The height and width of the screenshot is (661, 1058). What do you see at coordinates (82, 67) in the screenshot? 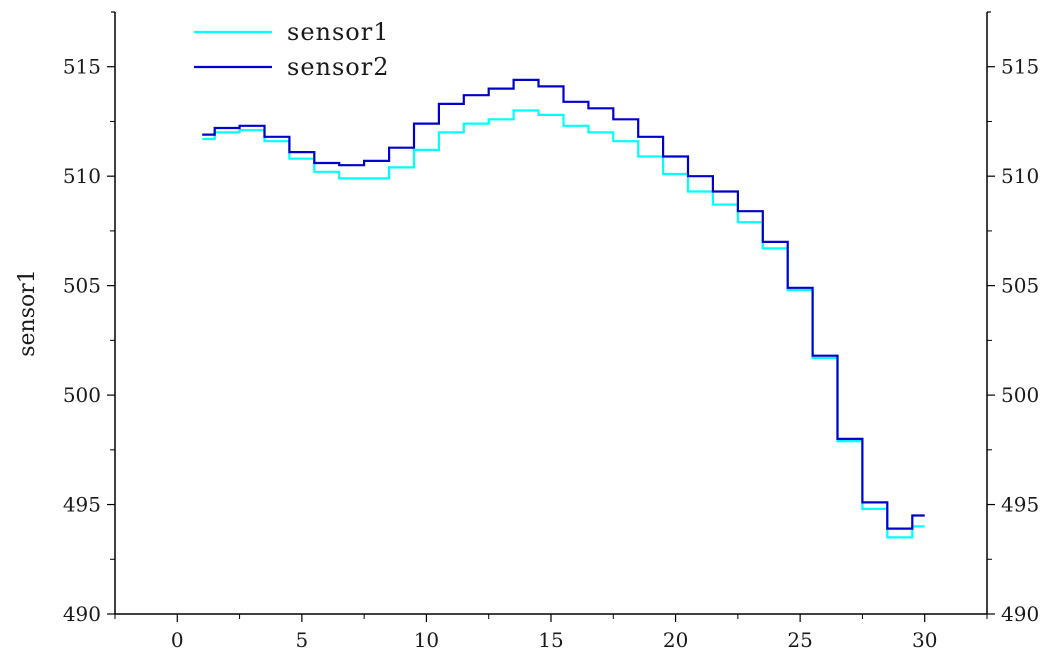
I see `left-y-tick-label: 515` at bounding box center [82, 67].